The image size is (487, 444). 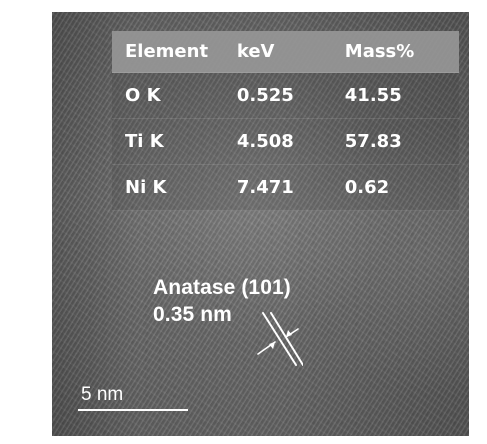 I want to click on phase-annotation: Anatase (101) 0.35 nm, so click(x=222, y=301).